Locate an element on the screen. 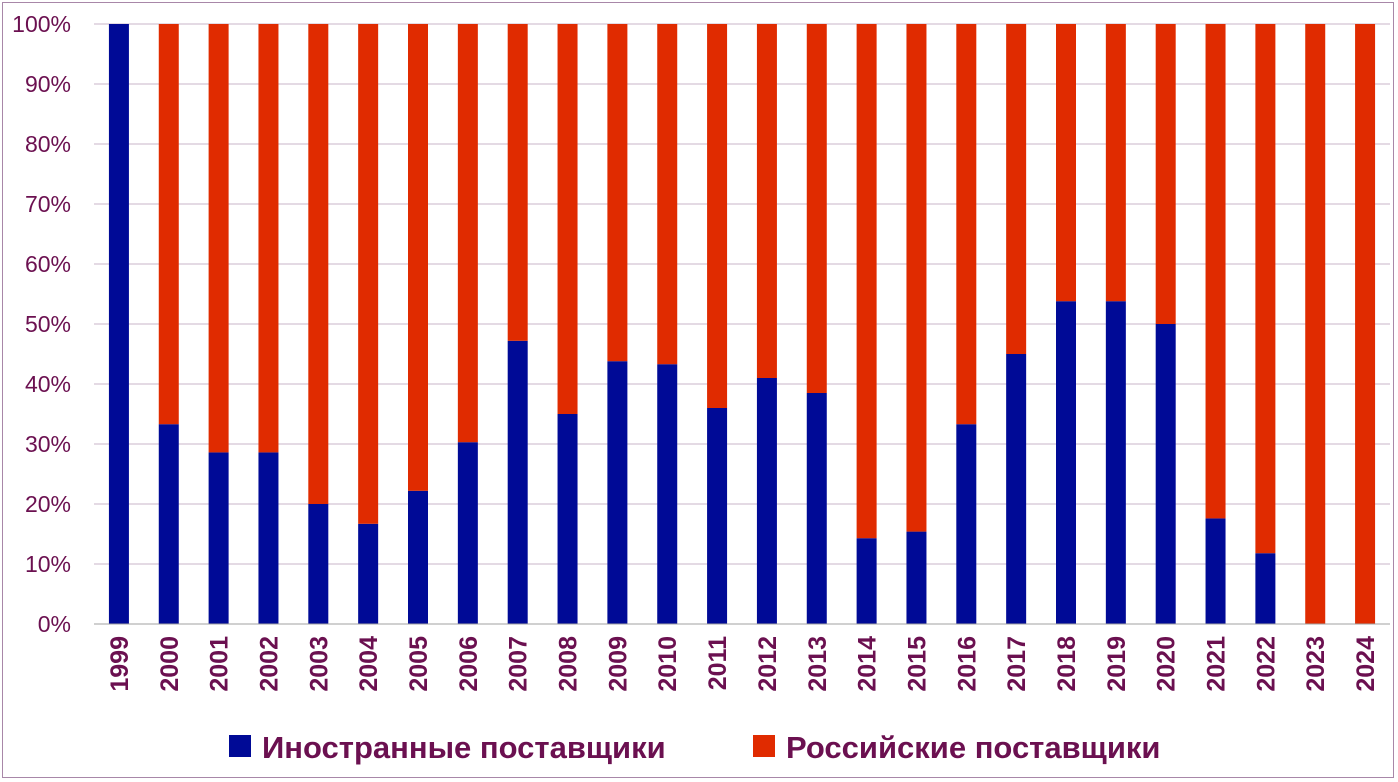 This screenshot has height=782, width=1398. bar-russian-2008 is located at coordinates (567, 219).